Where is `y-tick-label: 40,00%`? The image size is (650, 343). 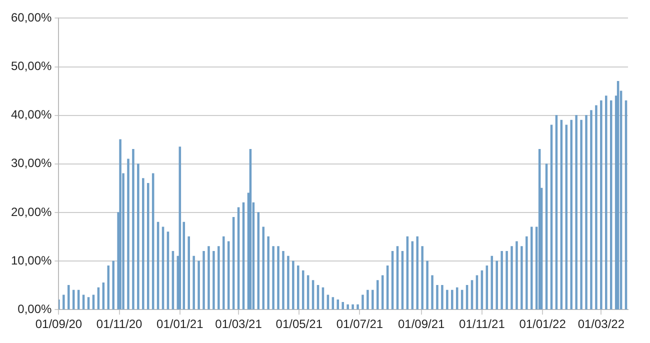
y-tick-label: 40,00% is located at coordinates (31, 115).